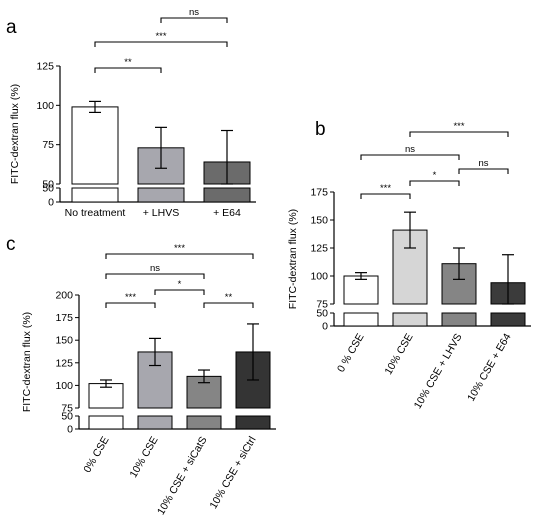  Describe the element at coordinates (227, 213) in the screenshot. I see `x-tick-label: + E64` at that location.